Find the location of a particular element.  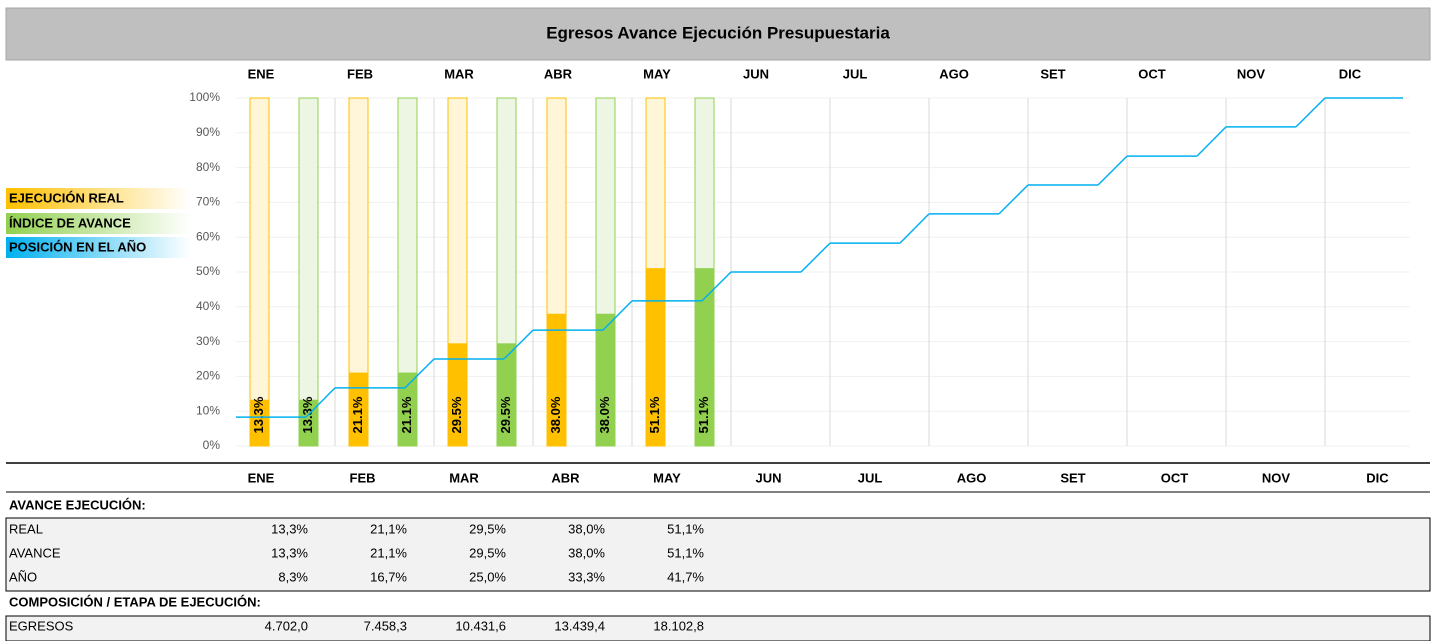

x-tick-label: AGO is located at coordinates (954, 73).